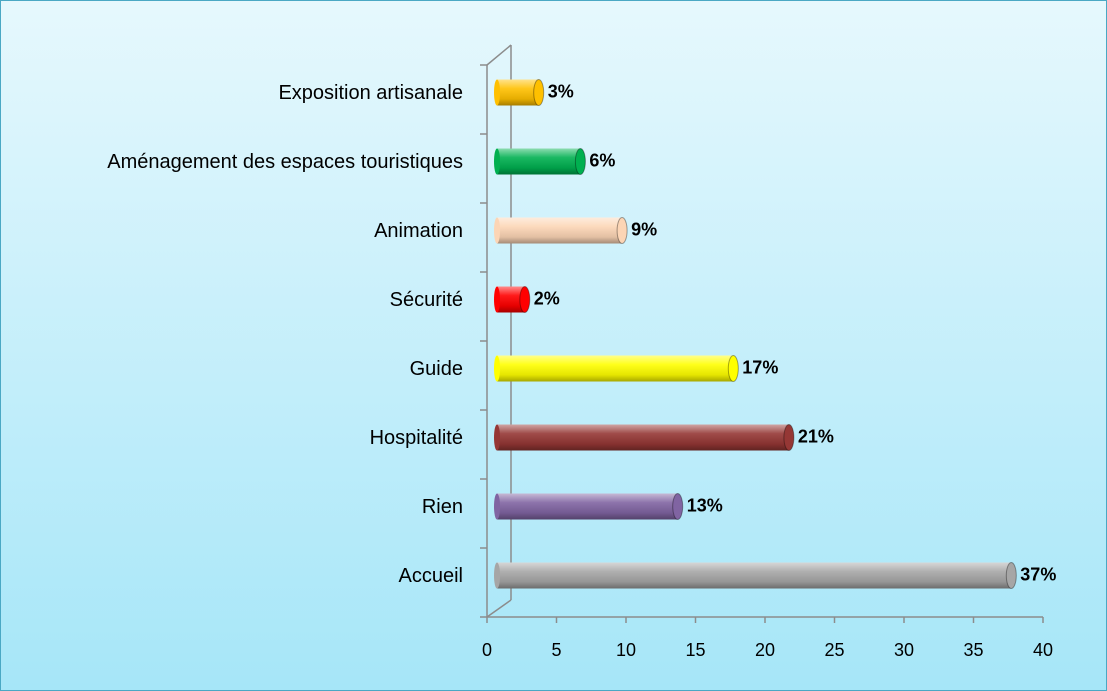 This screenshot has width=1107, height=691. Describe the element at coordinates (834, 650) in the screenshot. I see `x-tick-label: 25` at that location.